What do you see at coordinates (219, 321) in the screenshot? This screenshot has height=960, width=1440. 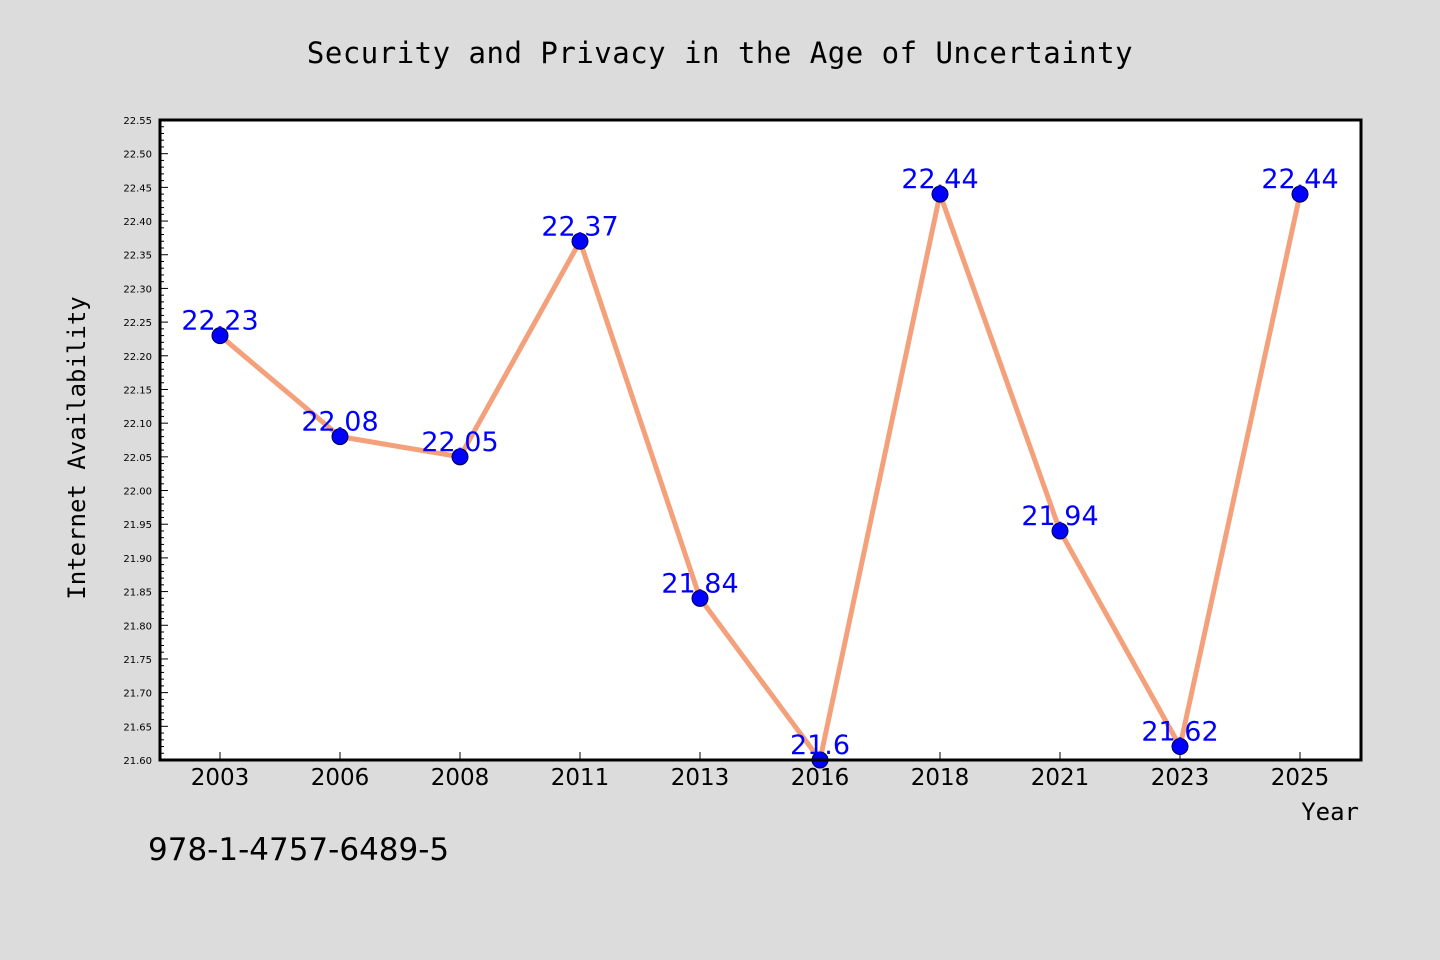 I see `data-label: 22.23` at bounding box center [219, 321].